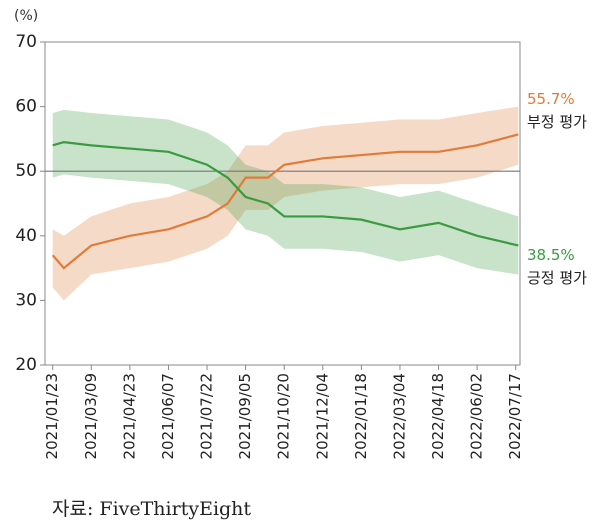  Describe the element at coordinates (557, 278) in the screenshot. I see `legend-label: 긍정 평가` at that location.